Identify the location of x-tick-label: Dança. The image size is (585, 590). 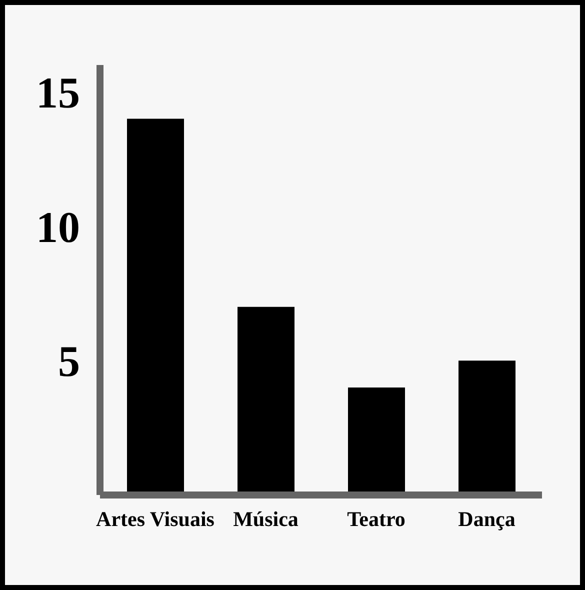
(487, 518).